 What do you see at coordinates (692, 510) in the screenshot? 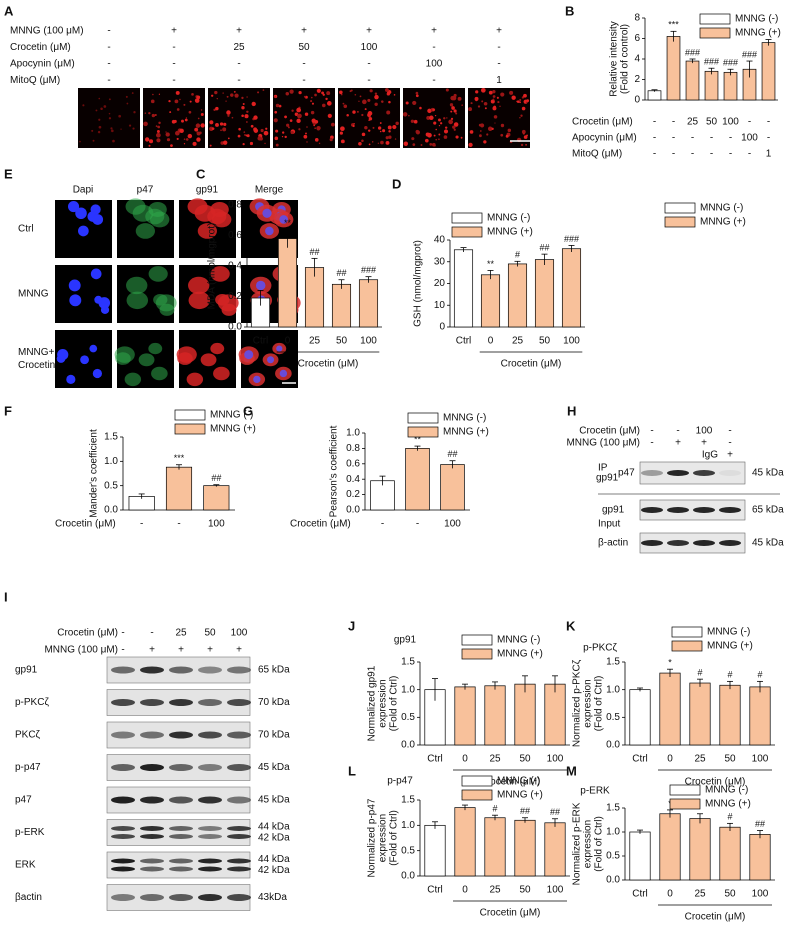
I see `blot` at bounding box center [692, 510].